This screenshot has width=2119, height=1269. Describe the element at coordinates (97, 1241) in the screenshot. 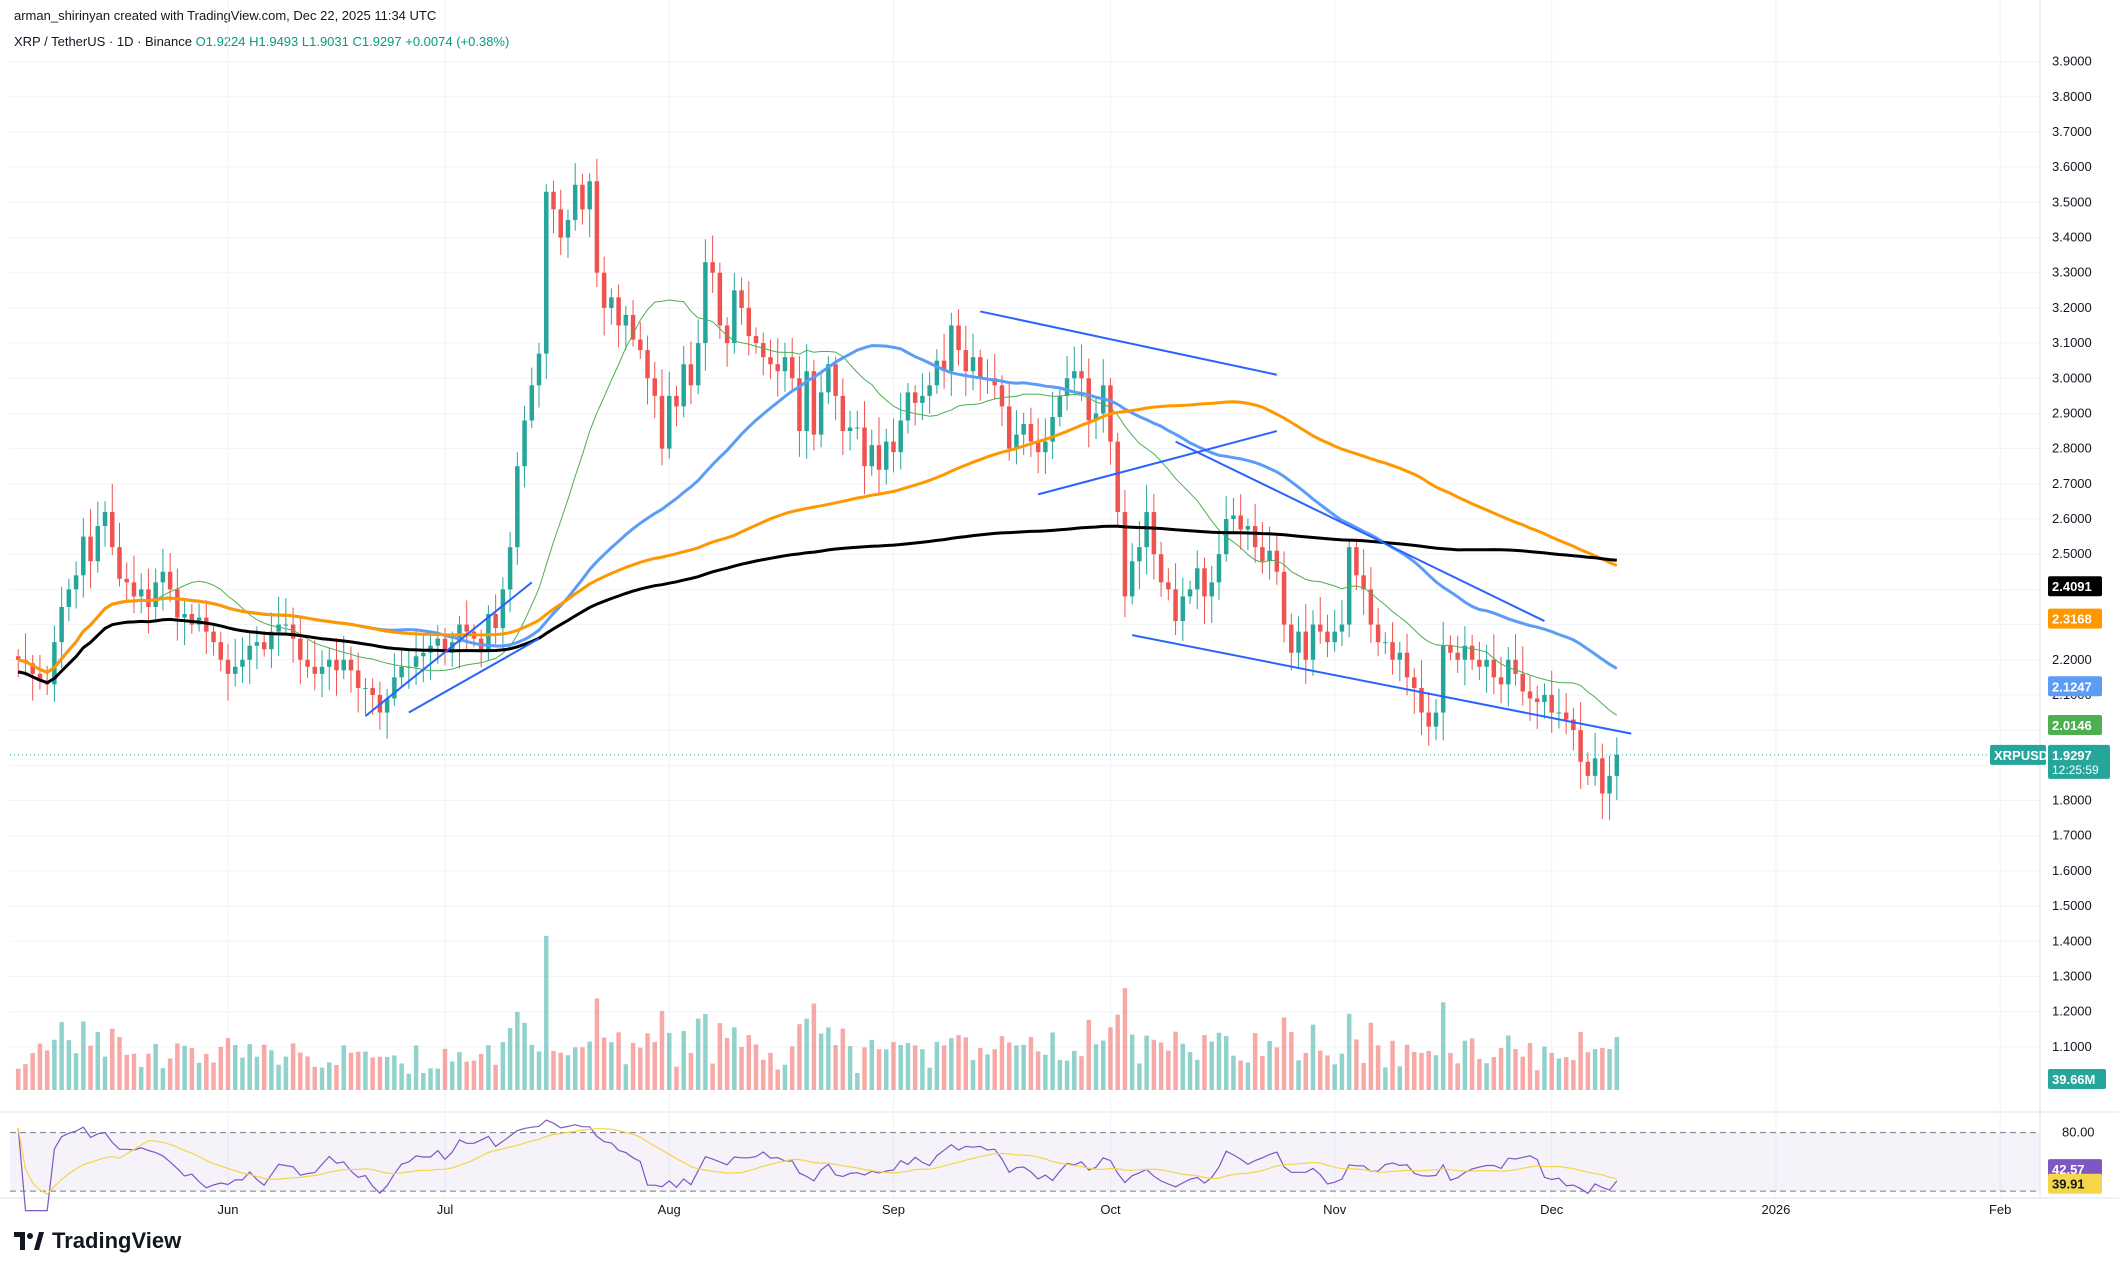

I see `tradingview-brand: TradingView` at that location.